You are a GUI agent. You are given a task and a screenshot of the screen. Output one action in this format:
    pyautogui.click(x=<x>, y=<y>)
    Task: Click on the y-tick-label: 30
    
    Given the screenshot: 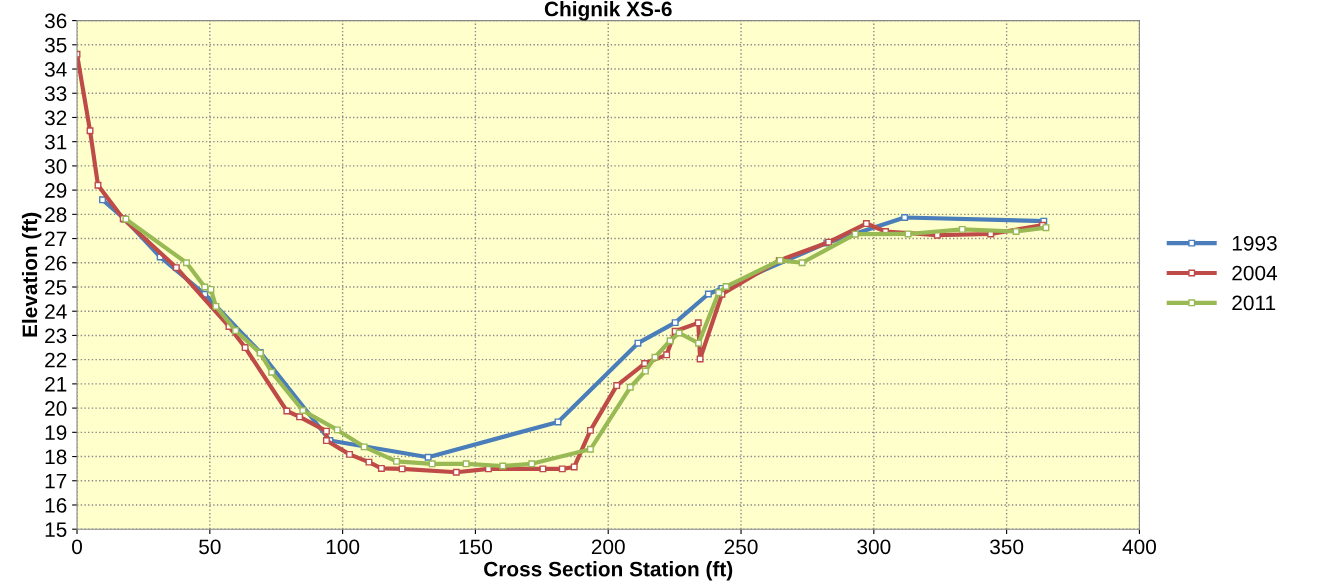 What is the action you would take?
    pyautogui.click(x=55, y=166)
    